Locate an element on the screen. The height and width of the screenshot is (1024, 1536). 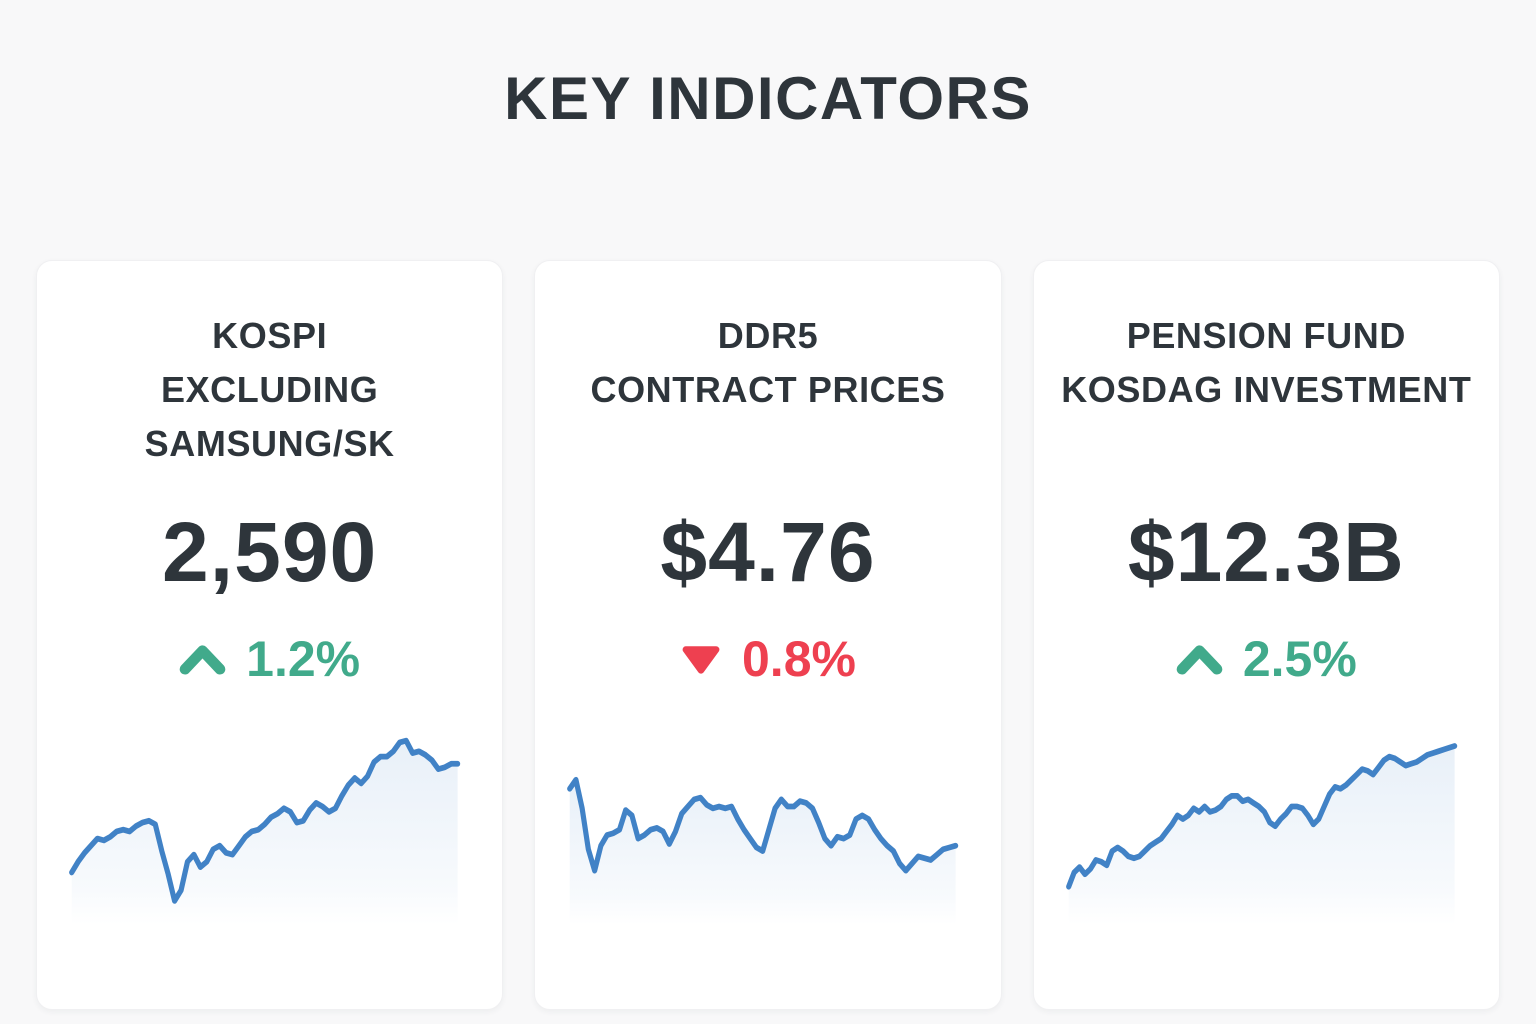
metric-change: 2.5% is located at coordinates (1266, 659).